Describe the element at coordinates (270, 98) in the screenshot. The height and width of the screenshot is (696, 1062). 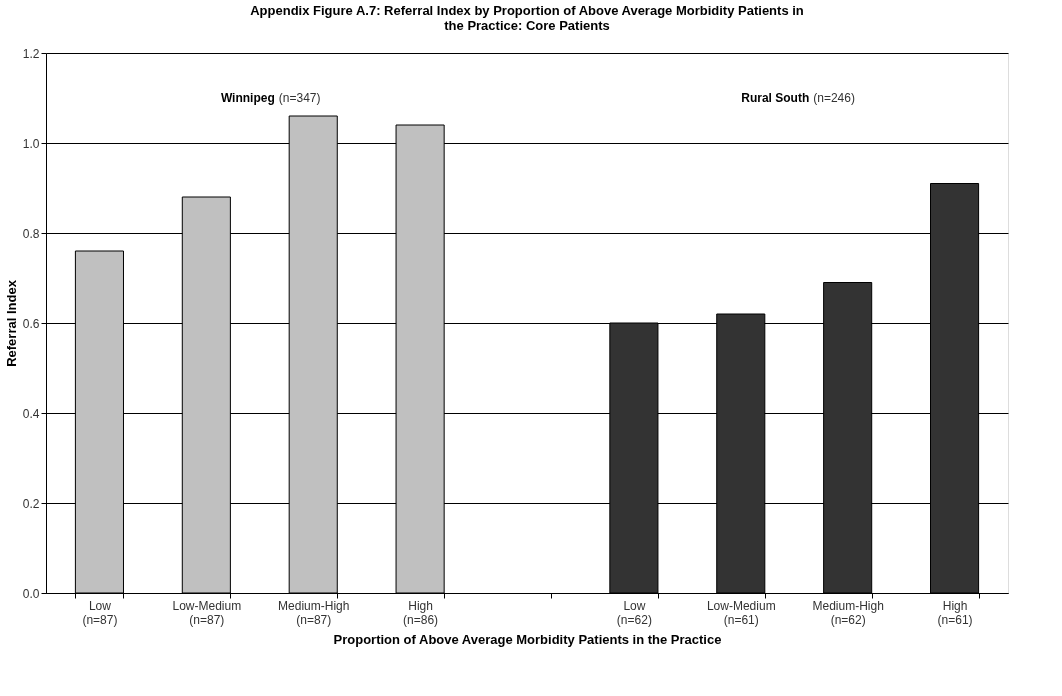
I see `text: Winnipeg (n=347)` at that location.